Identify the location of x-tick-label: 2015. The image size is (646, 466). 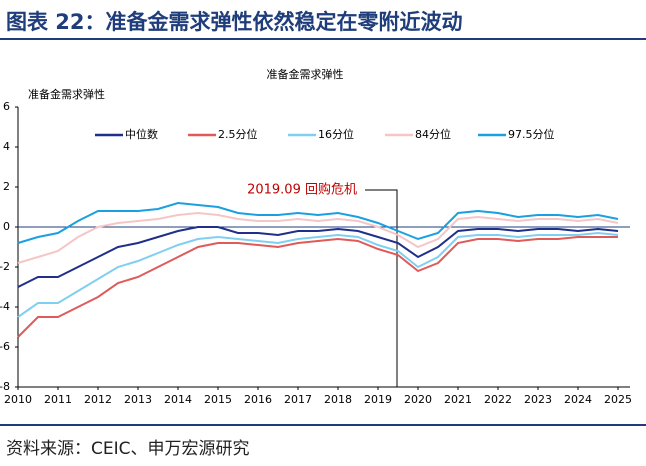
(218, 399).